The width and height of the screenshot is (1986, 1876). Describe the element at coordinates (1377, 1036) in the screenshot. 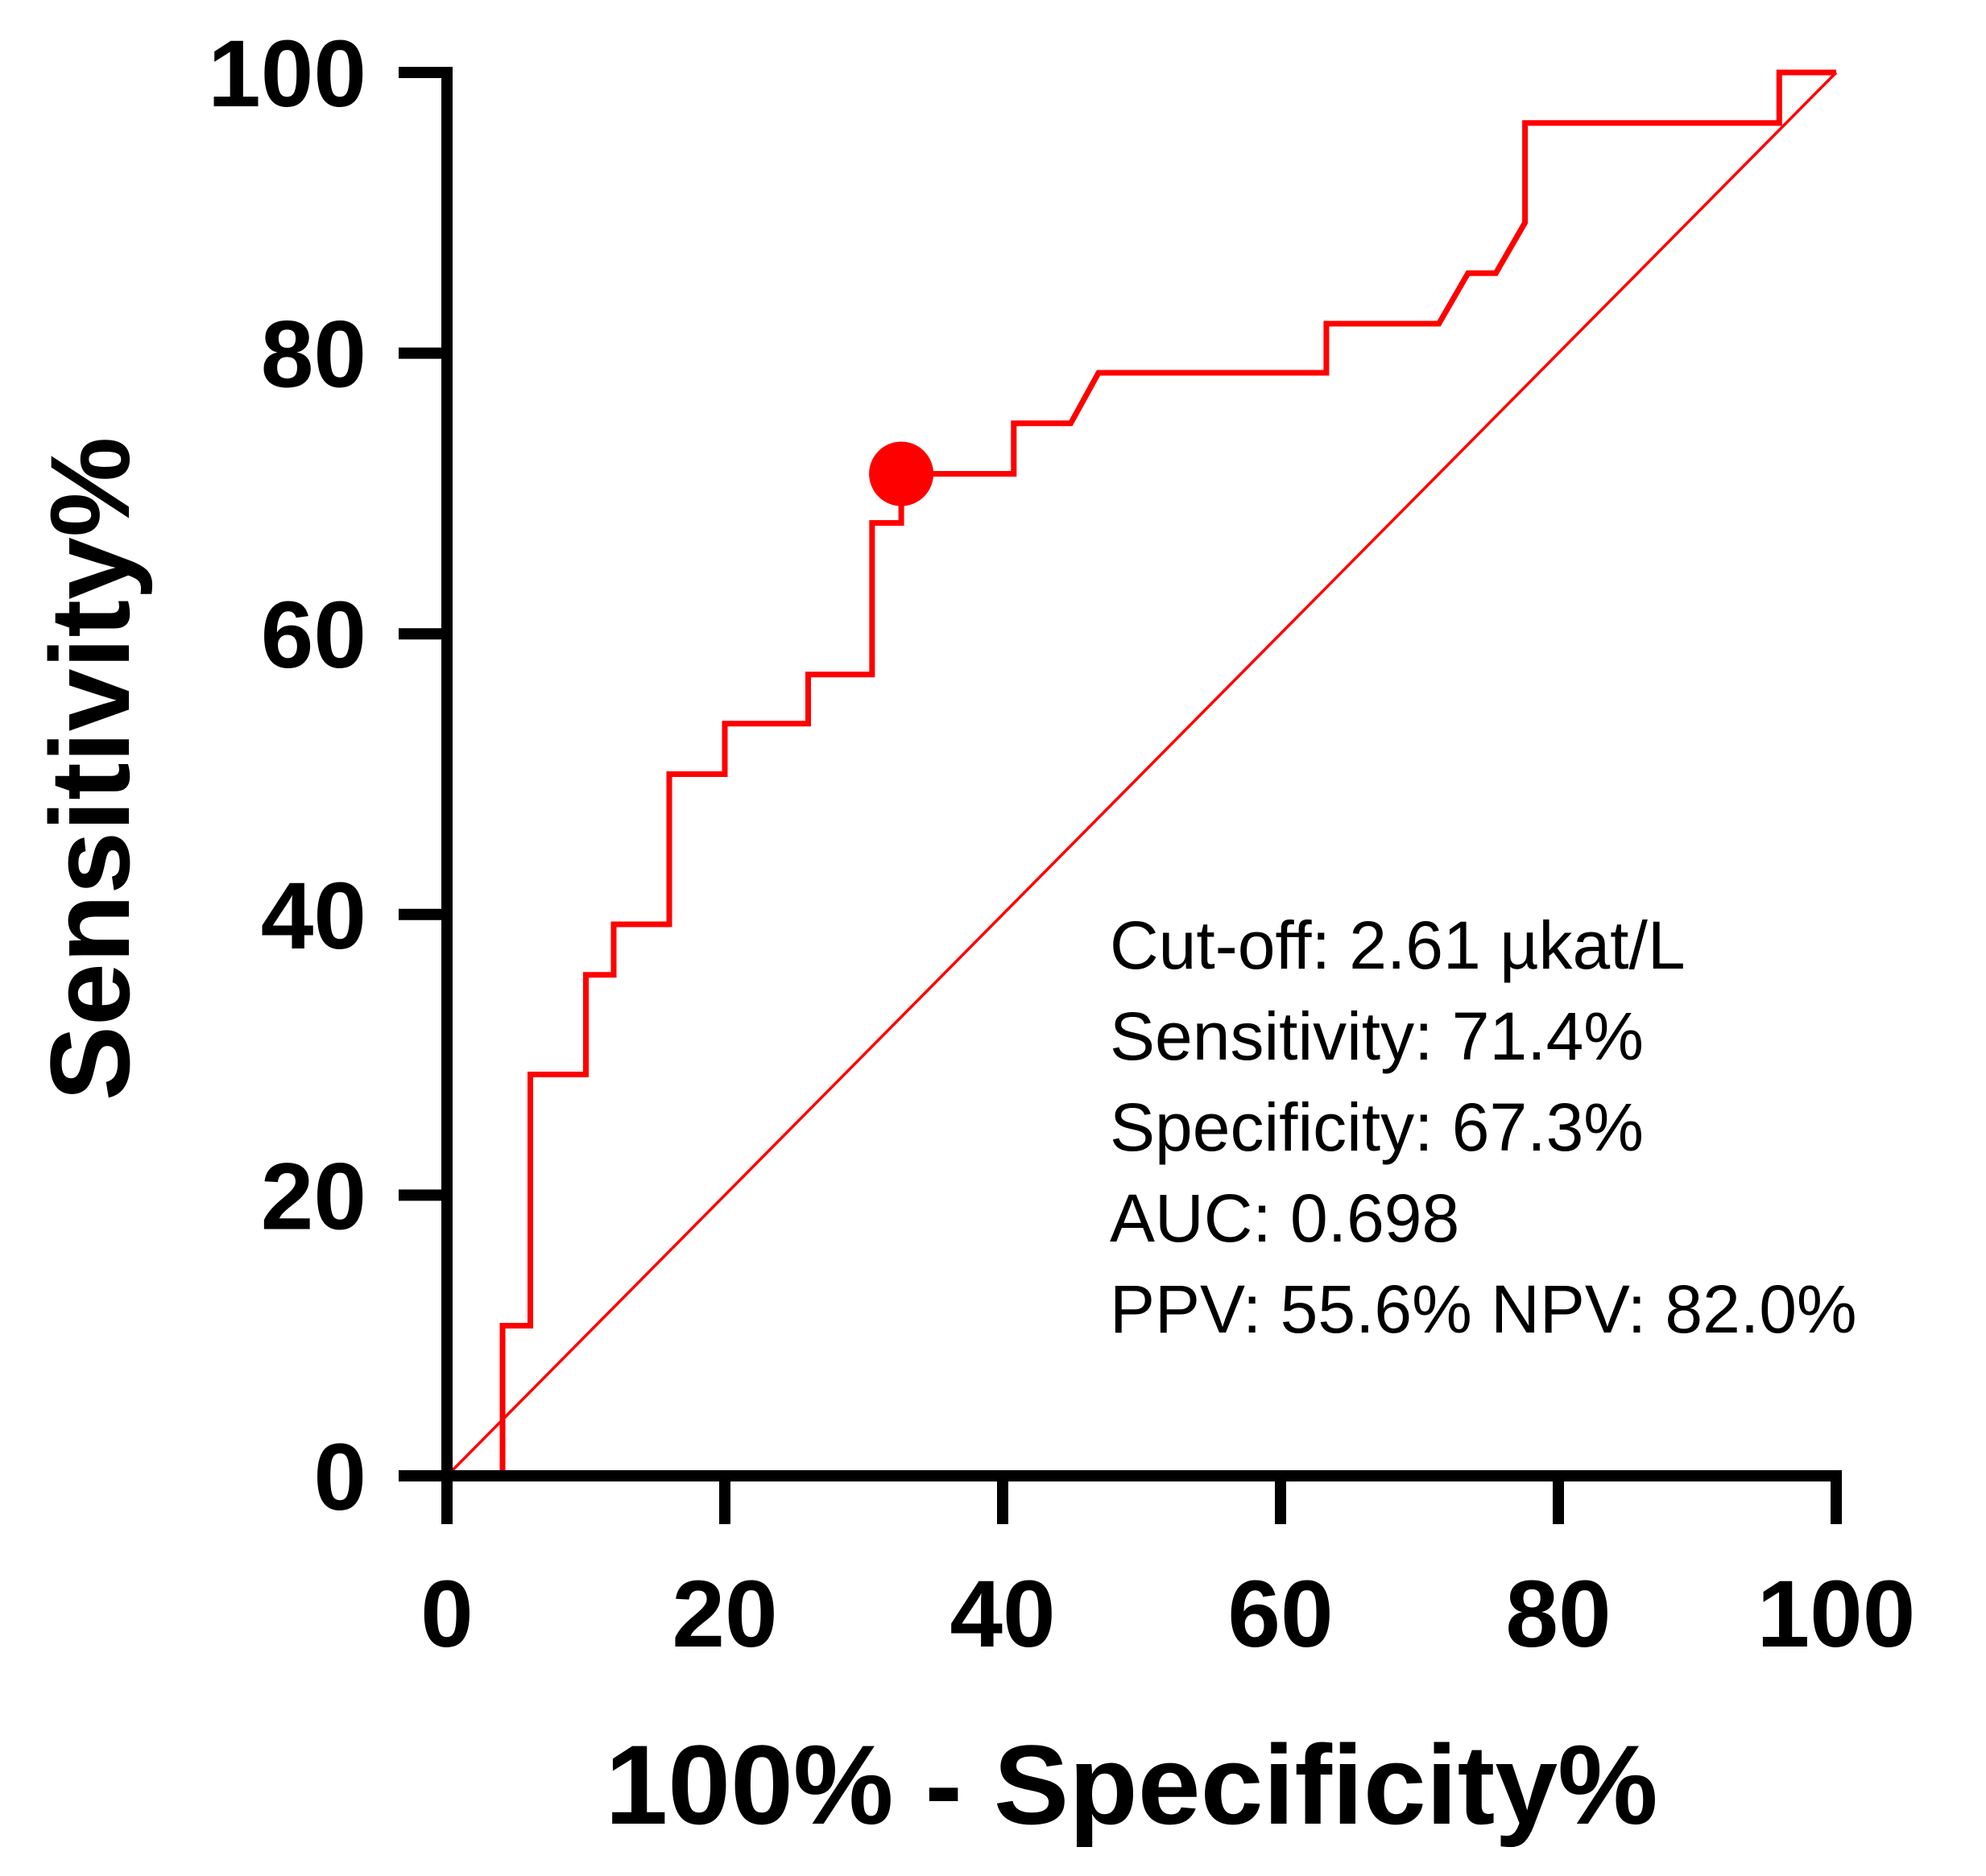

I see `annotation-line: Sensitivity: 71.4%` at that location.